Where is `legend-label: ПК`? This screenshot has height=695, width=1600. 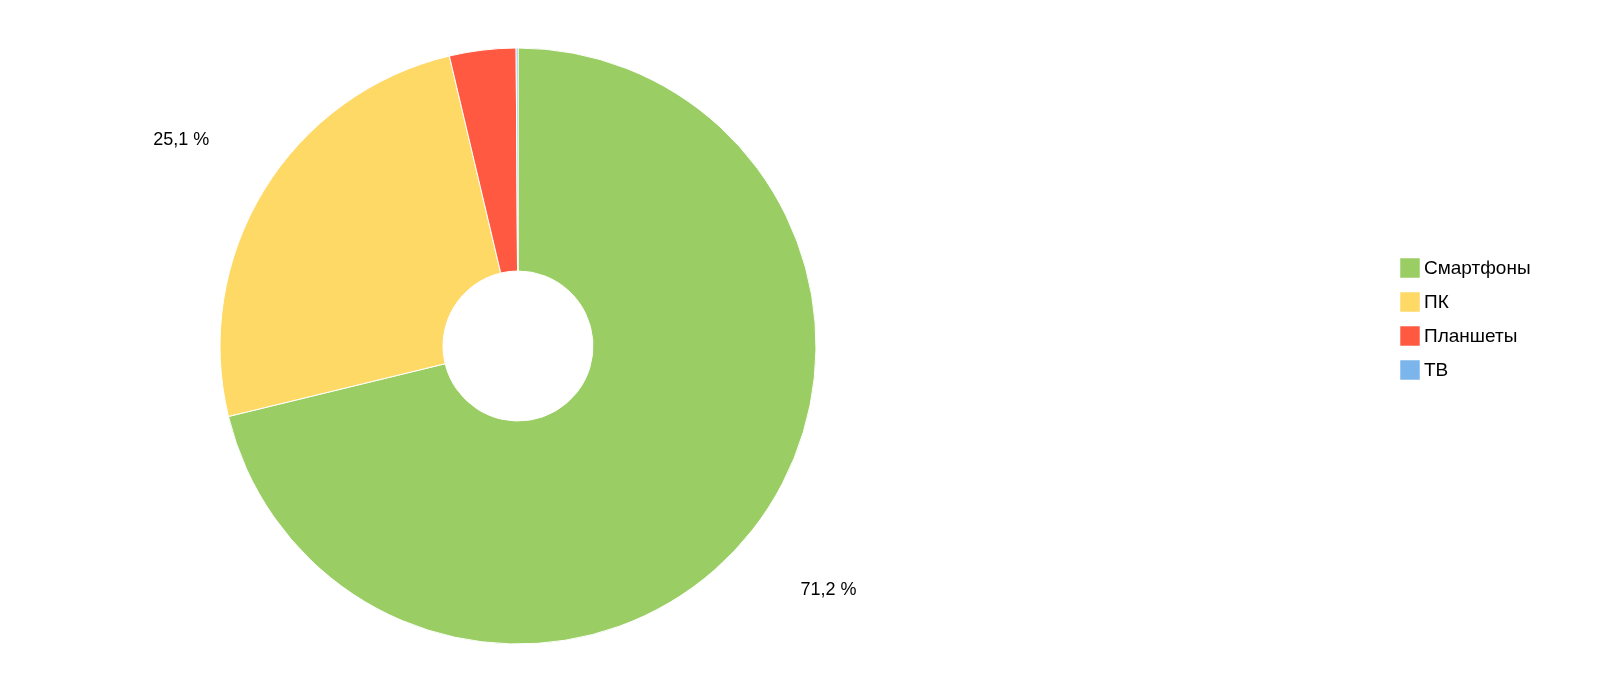
legend-label: ПК is located at coordinates (1436, 301).